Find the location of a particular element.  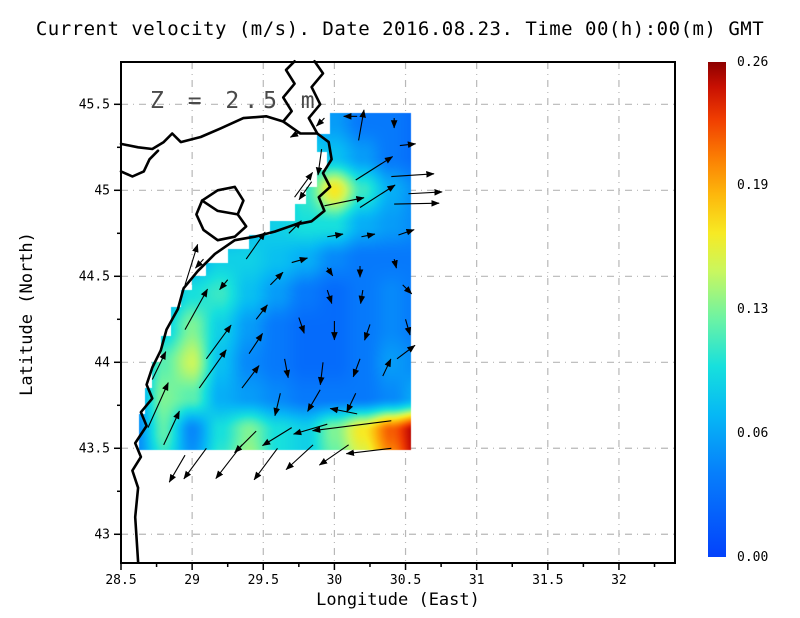

y-tick-label: 45 is located at coordinates (102, 190).